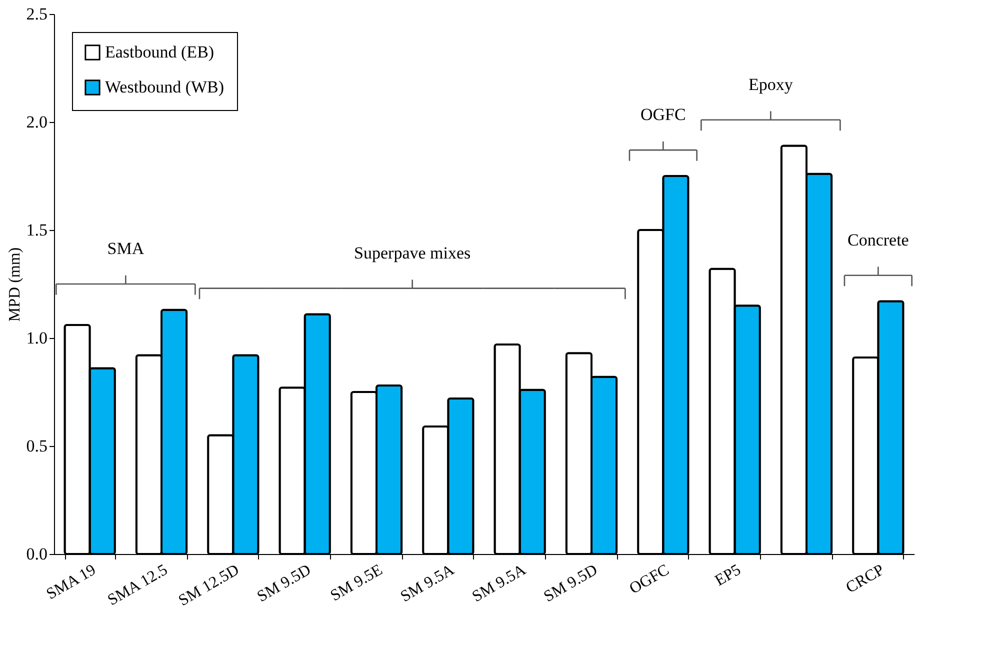 The width and height of the screenshot is (984, 645). I want to click on y-axis-title: MPD (mm), so click(15, 284).